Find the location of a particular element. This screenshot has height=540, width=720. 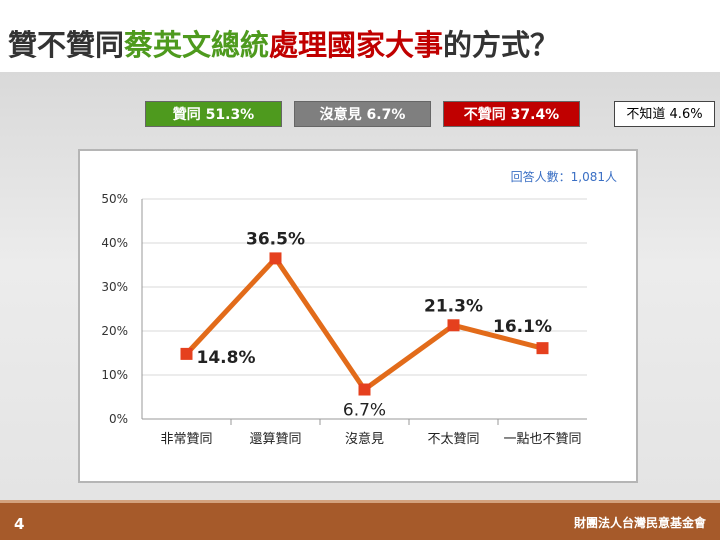

y-tick-label: 0% is located at coordinates (118, 419).